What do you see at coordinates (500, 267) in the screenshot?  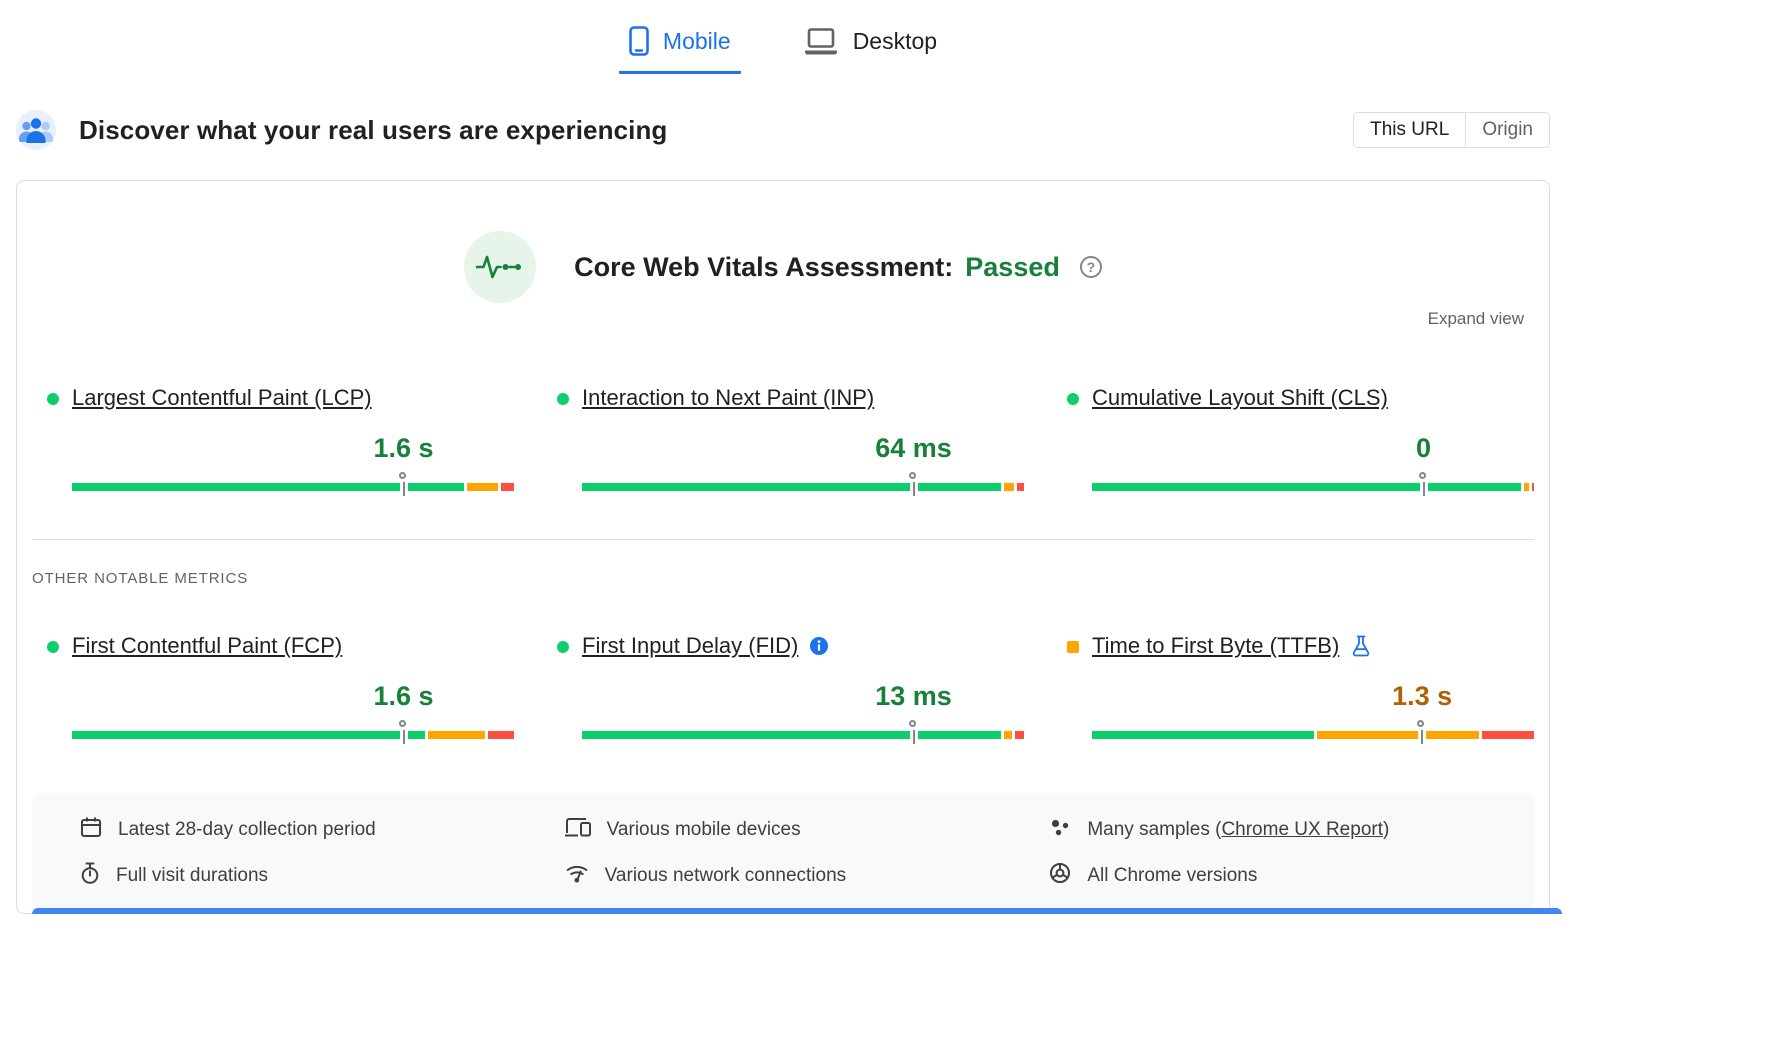 I see `pulse-icon` at bounding box center [500, 267].